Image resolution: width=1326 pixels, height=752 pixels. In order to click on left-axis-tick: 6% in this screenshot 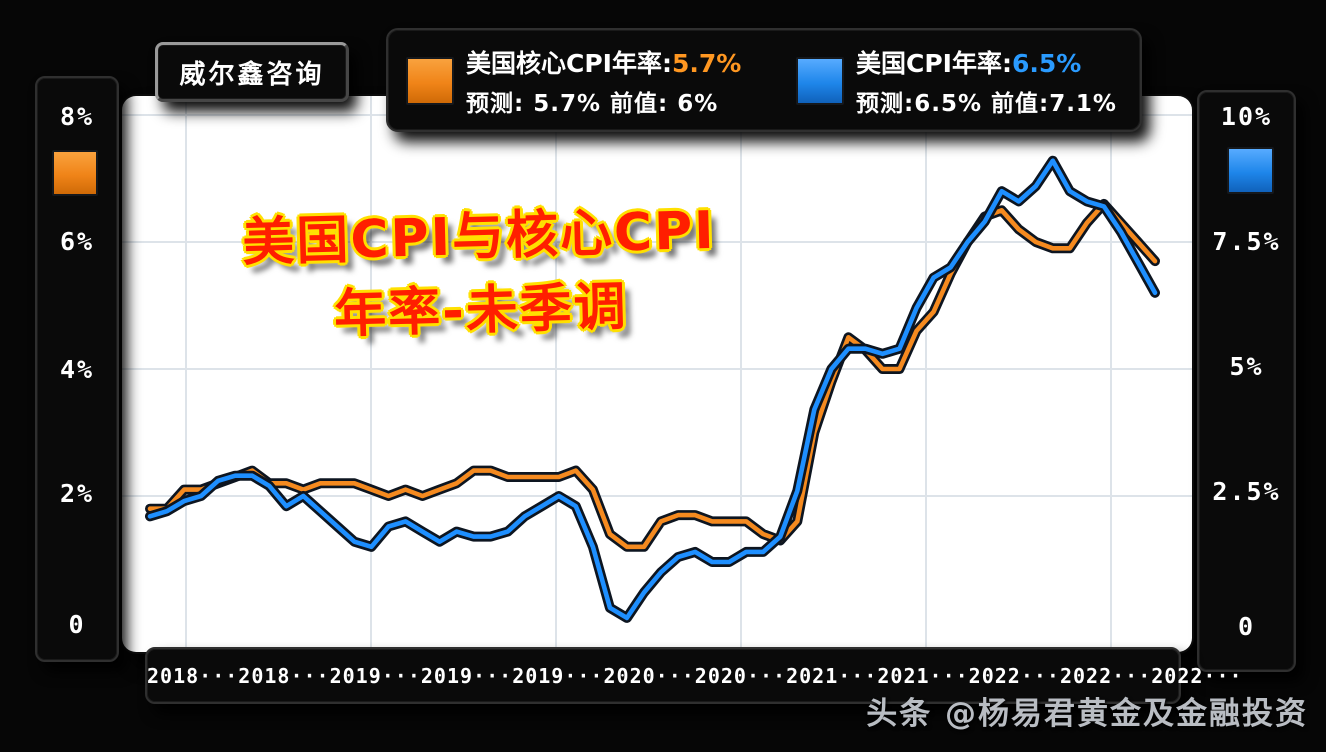, I will do `click(77, 241)`.